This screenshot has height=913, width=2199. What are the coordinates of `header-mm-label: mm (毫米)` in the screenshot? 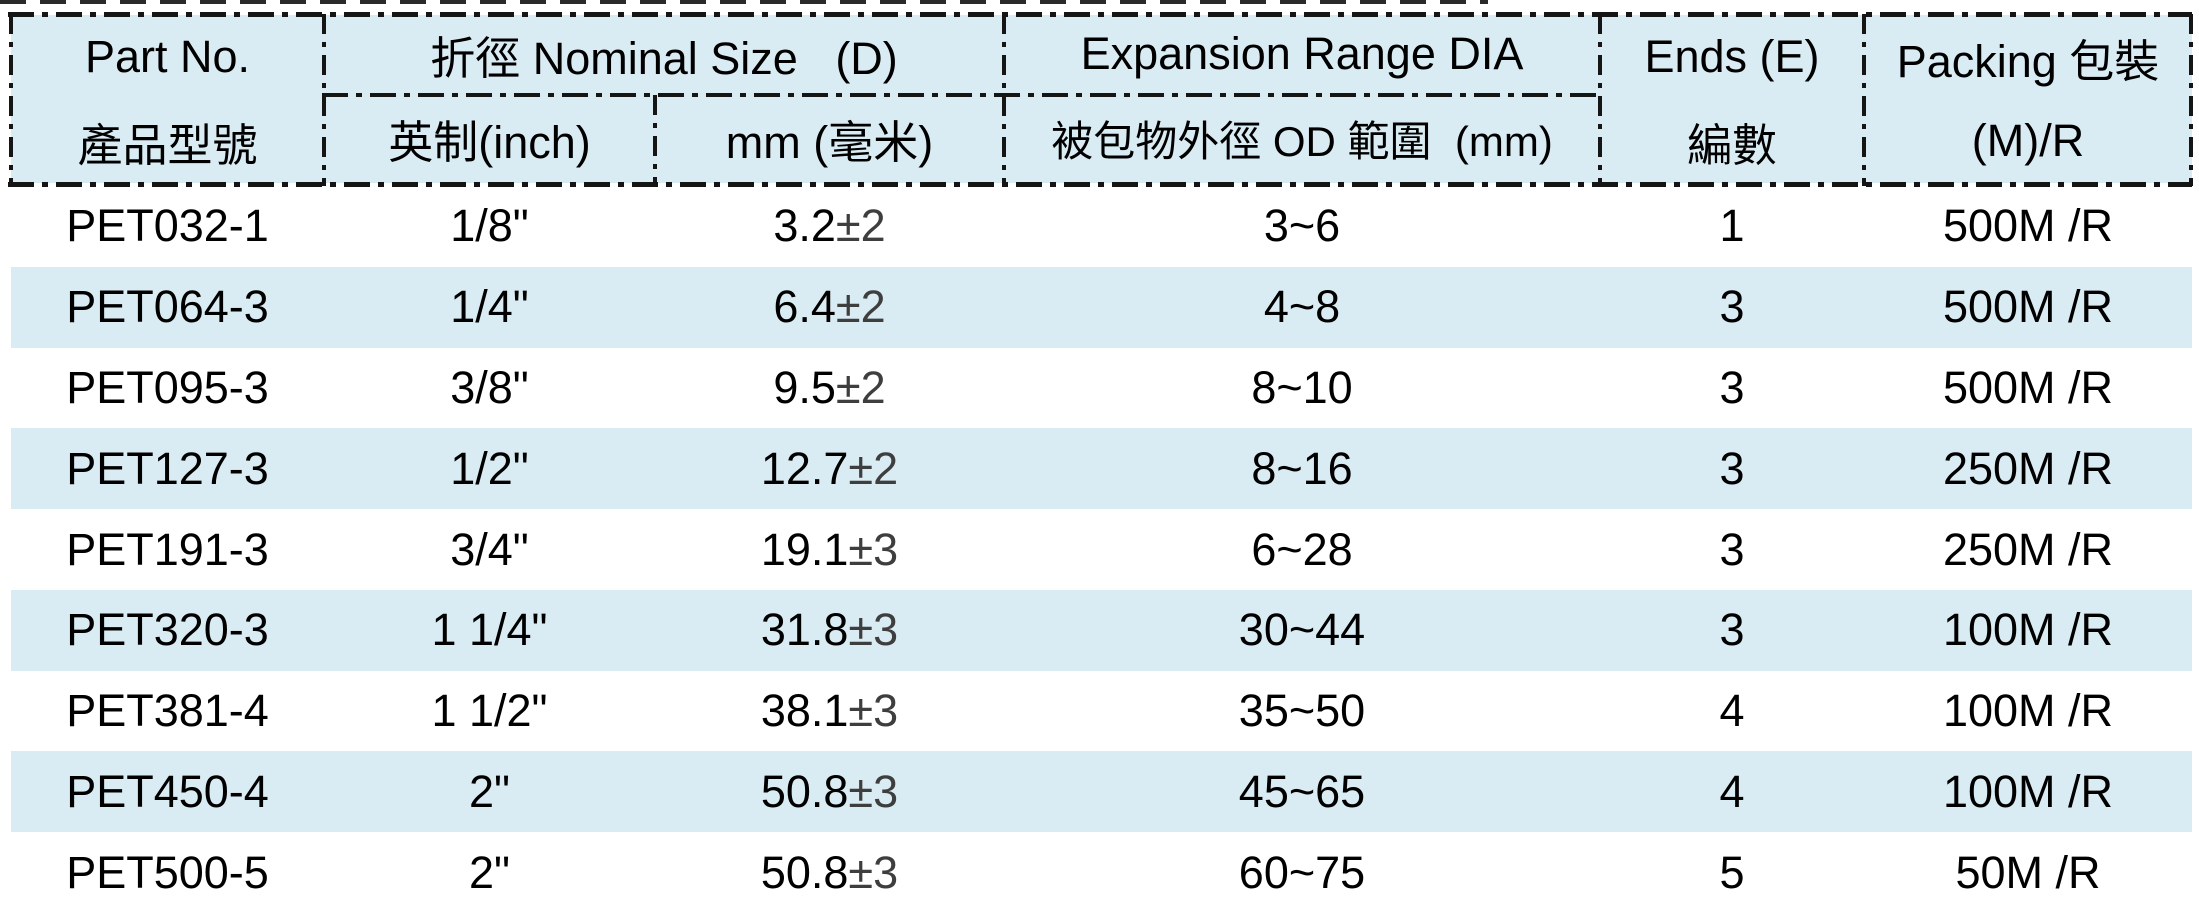 It's located at (829, 142).